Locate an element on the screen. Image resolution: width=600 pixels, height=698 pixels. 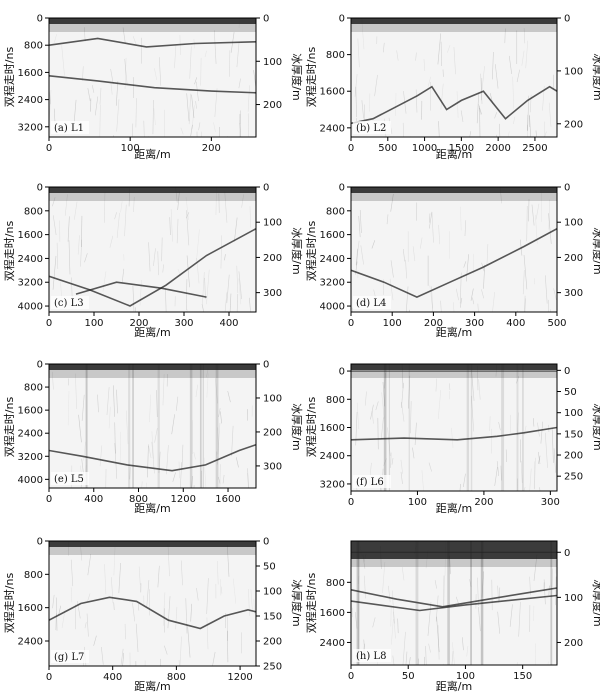
y2-tick-label: 250 is located at coordinates (573, 477).